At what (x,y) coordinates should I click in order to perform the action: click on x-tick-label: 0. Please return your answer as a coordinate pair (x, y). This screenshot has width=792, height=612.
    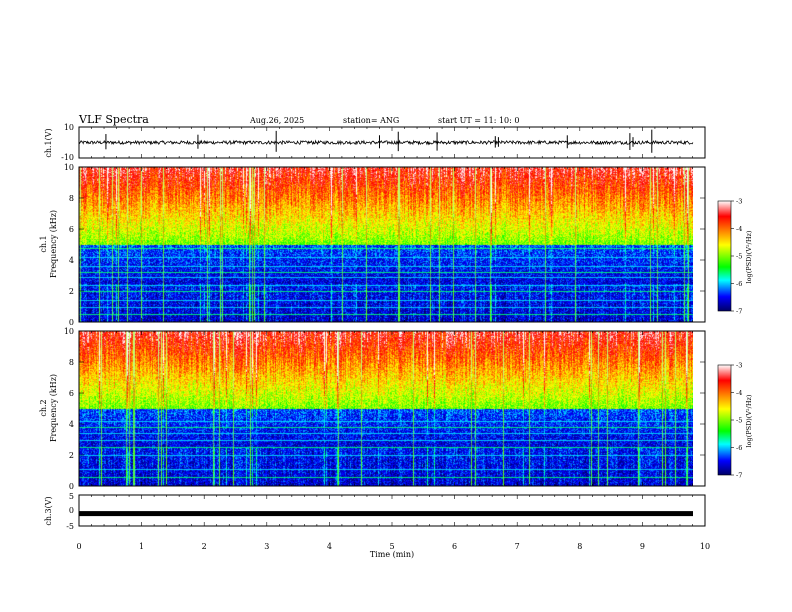
    Looking at the image, I should click on (78, 546).